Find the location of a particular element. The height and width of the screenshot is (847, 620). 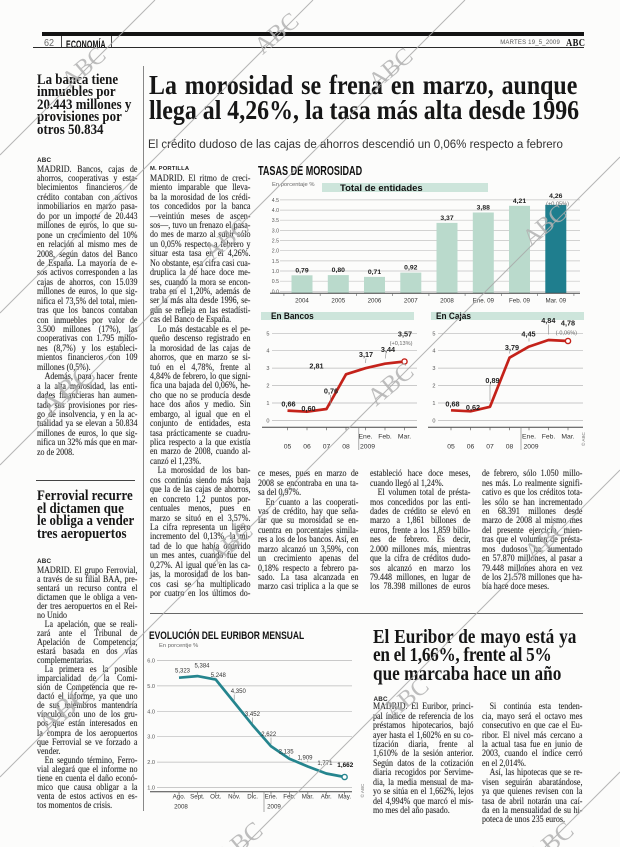

svg-text: May. is located at coordinates (344, 796).